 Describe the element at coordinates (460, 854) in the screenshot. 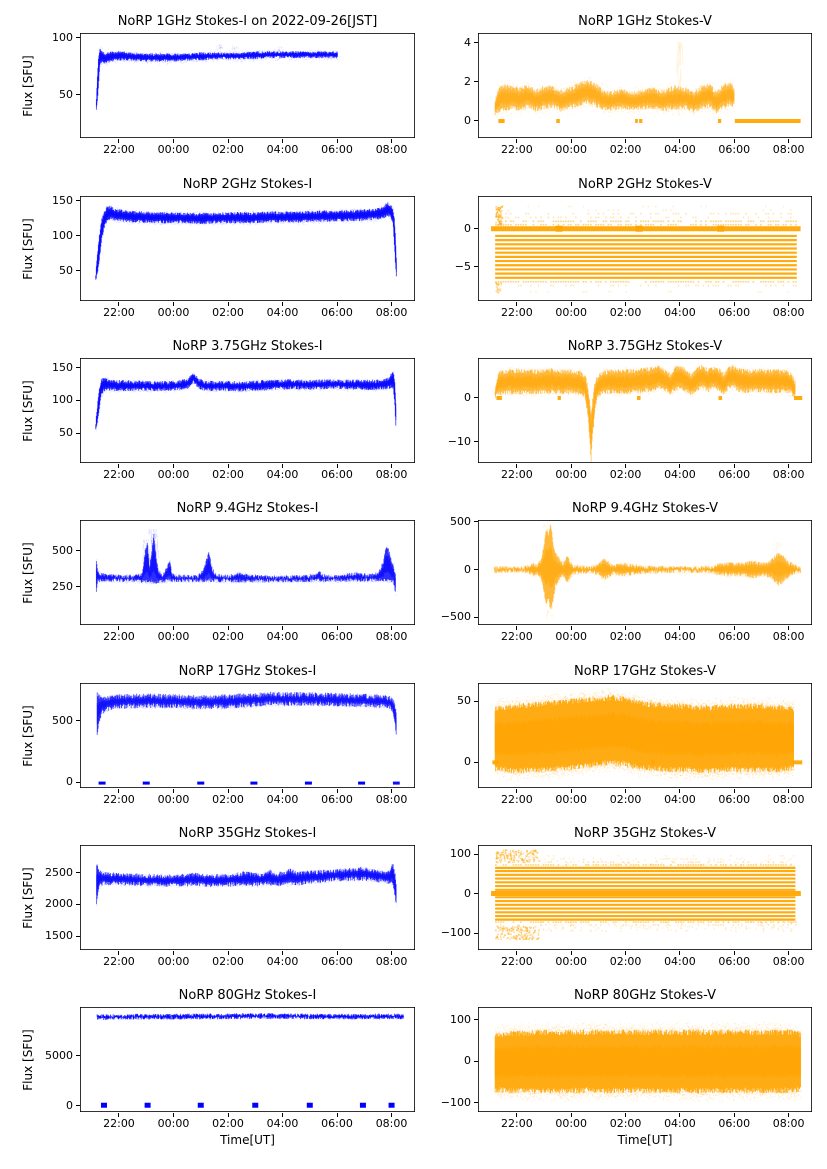

I see `y-tick-label: 100` at that location.